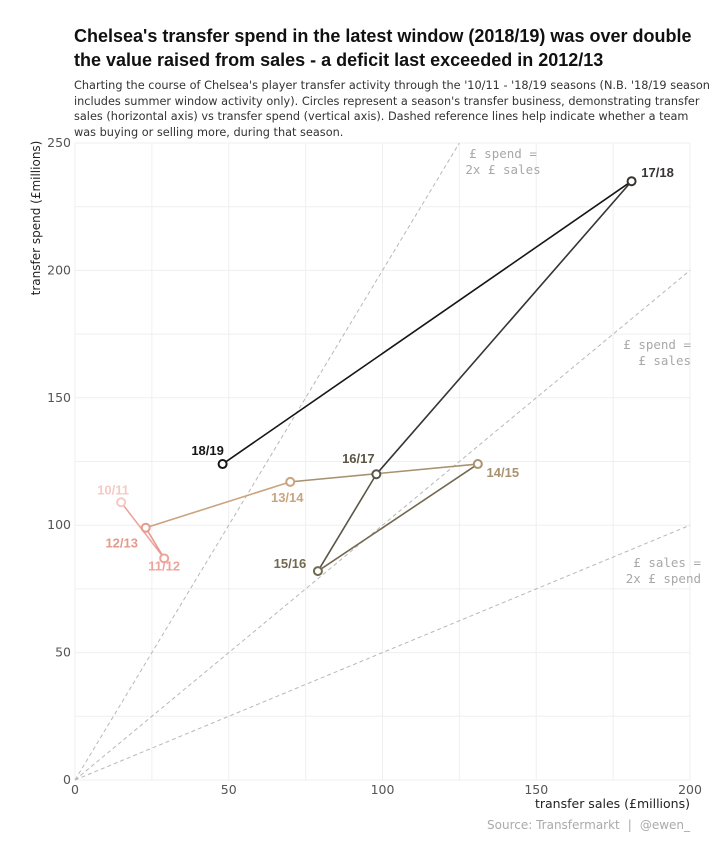  I want to click on data-label: 11/12, so click(164, 565).